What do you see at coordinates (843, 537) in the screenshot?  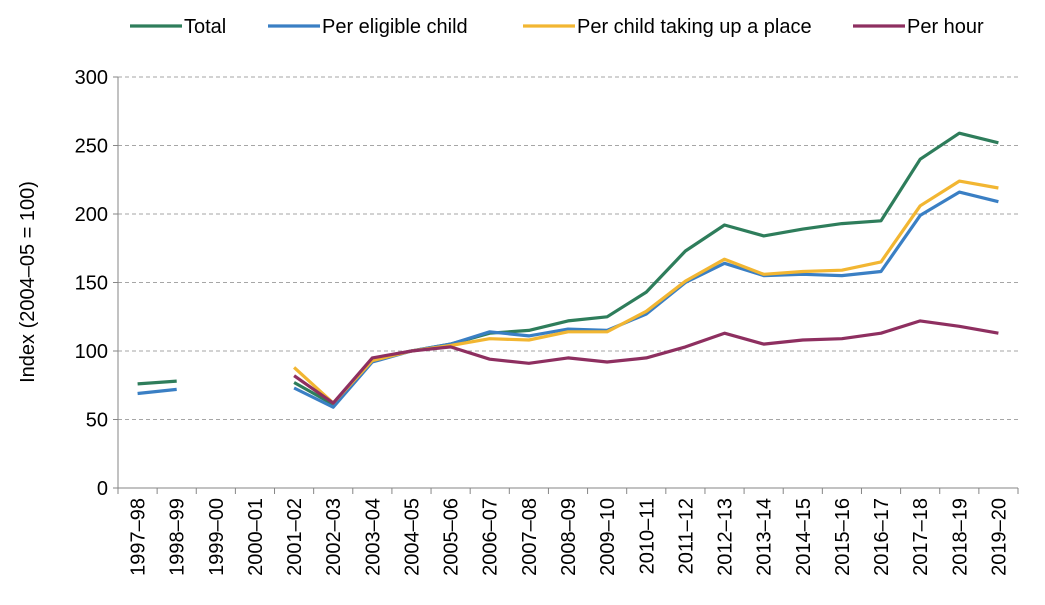 I see `x-tick-label: 2015–16` at bounding box center [843, 537].